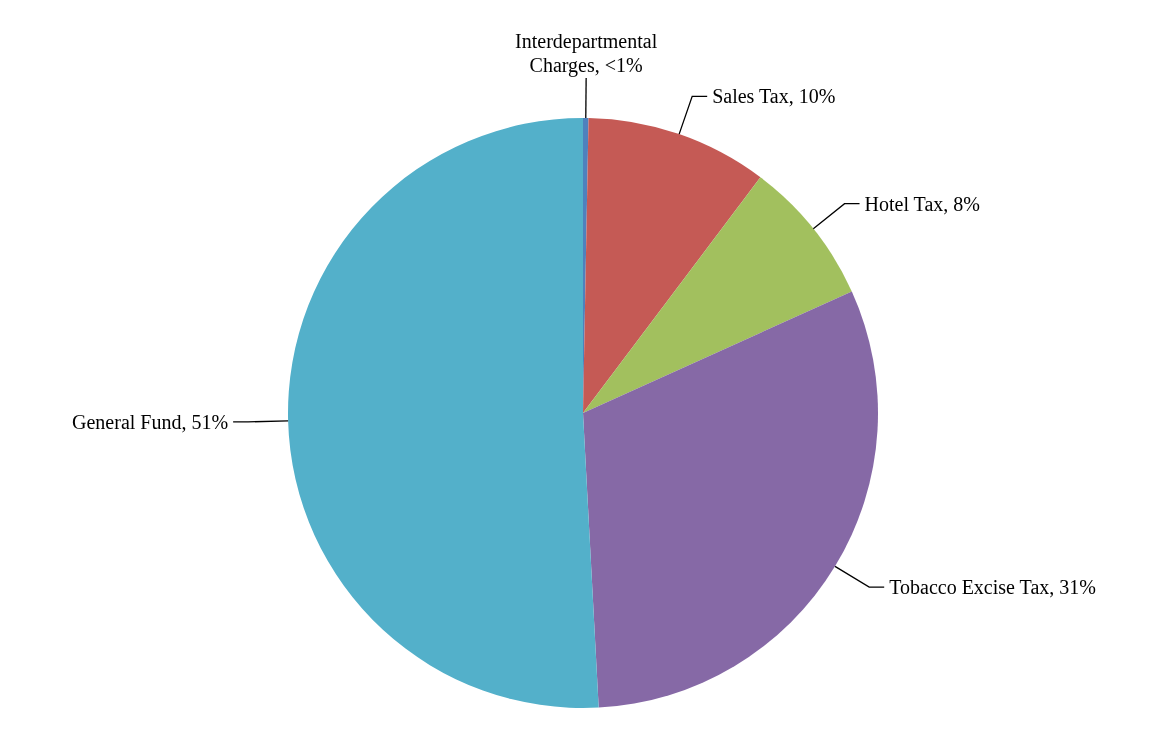 This screenshot has width=1156, height=744. Describe the element at coordinates (992, 587) in the screenshot. I see `slice-label: Tobacco Excise Tax, 31%` at that location.